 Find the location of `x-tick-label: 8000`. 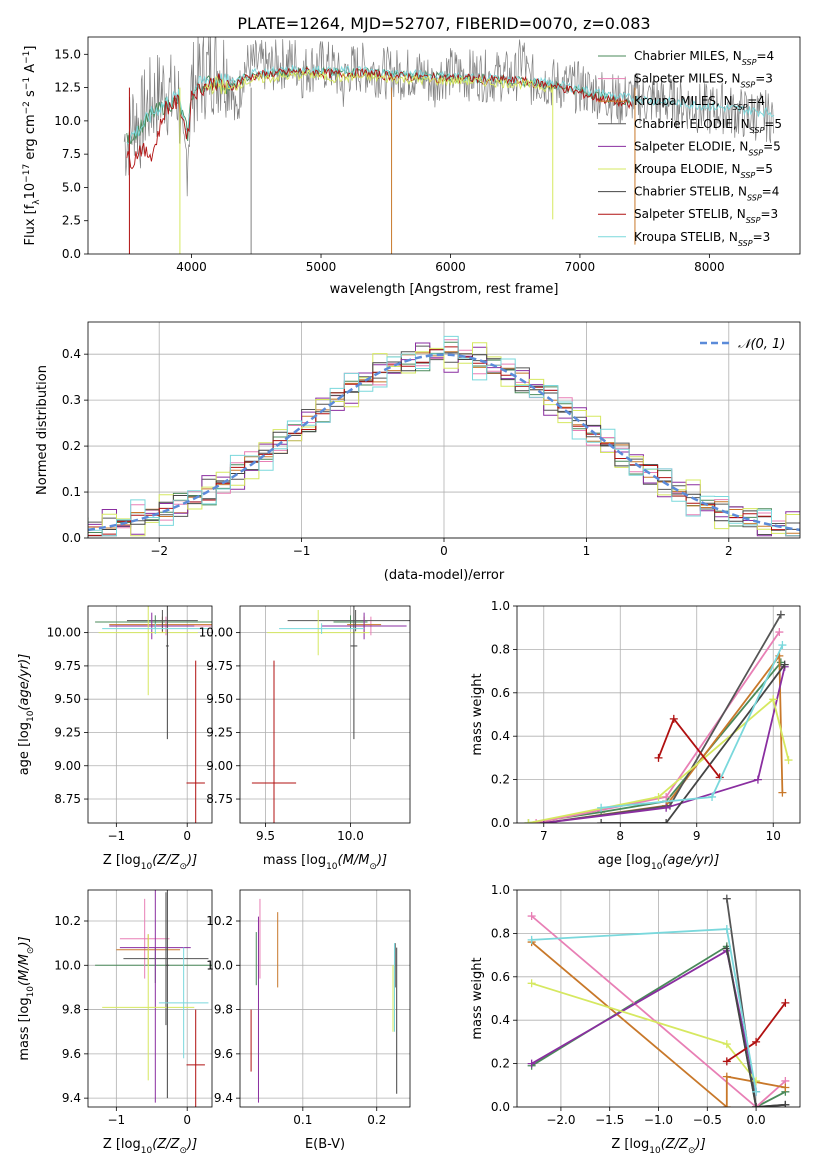

x-tick-label: 8000 is located at coordinates (709, 267).